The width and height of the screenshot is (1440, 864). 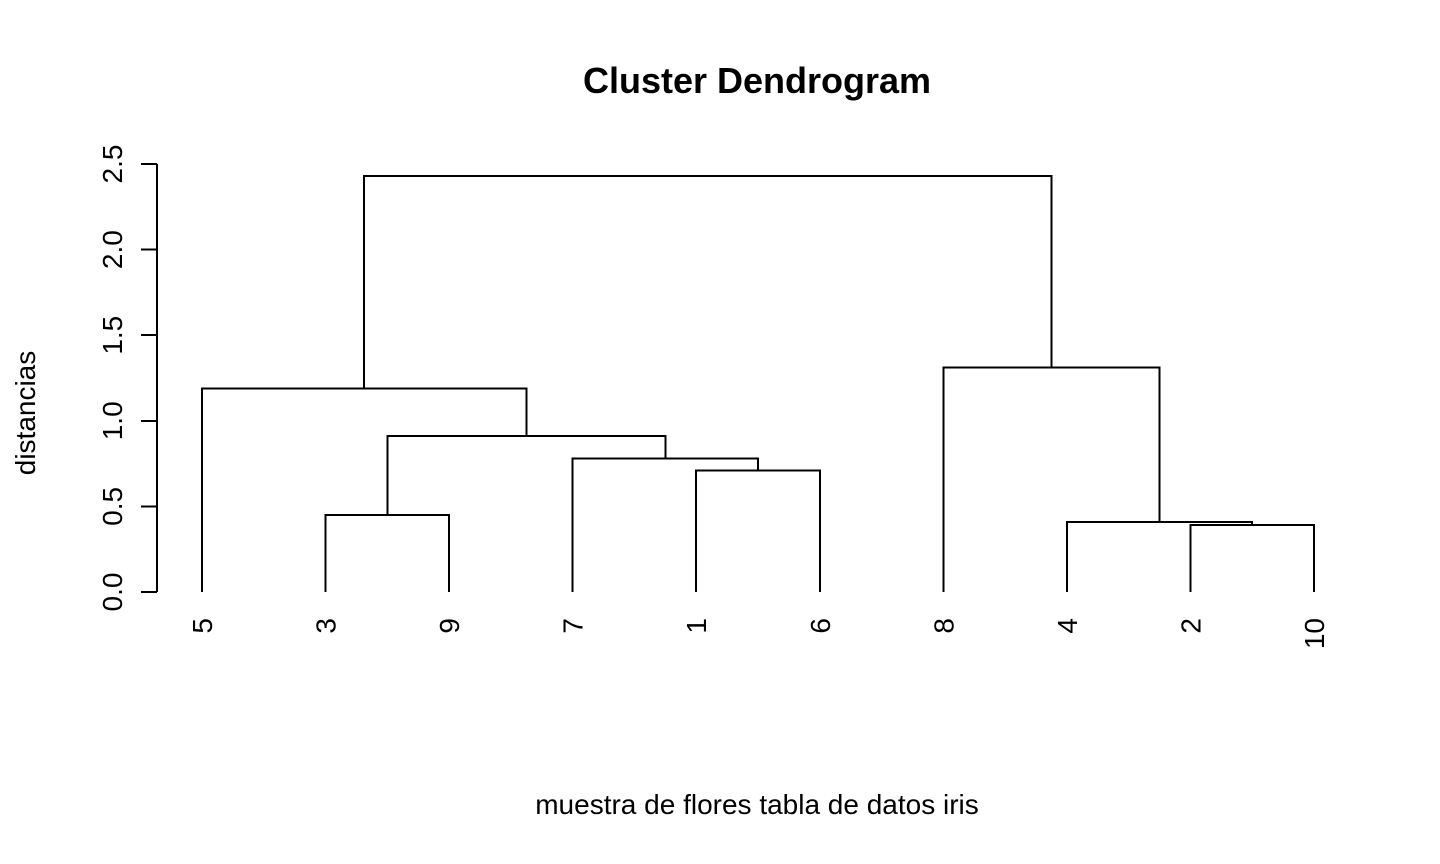 What do you see at coordinates (757, 80) in the screenshot?
I see `chart-title: Cluster Dendrogram` at bounding box center [757, 80].